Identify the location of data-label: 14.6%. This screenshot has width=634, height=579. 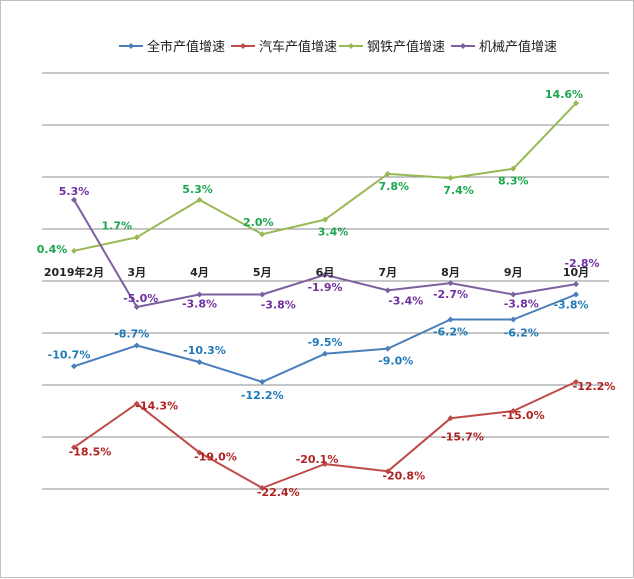
(564, 94).